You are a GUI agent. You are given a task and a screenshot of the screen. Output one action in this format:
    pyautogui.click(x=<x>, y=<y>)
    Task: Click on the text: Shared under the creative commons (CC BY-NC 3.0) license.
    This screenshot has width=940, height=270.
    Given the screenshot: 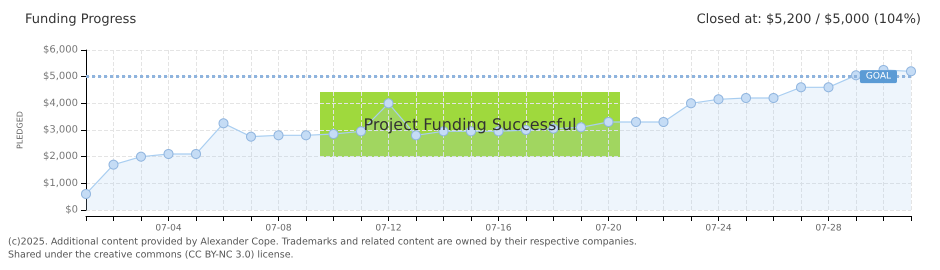 What is the action you would take?
    pyautogui.click(x=151, y=255)
    